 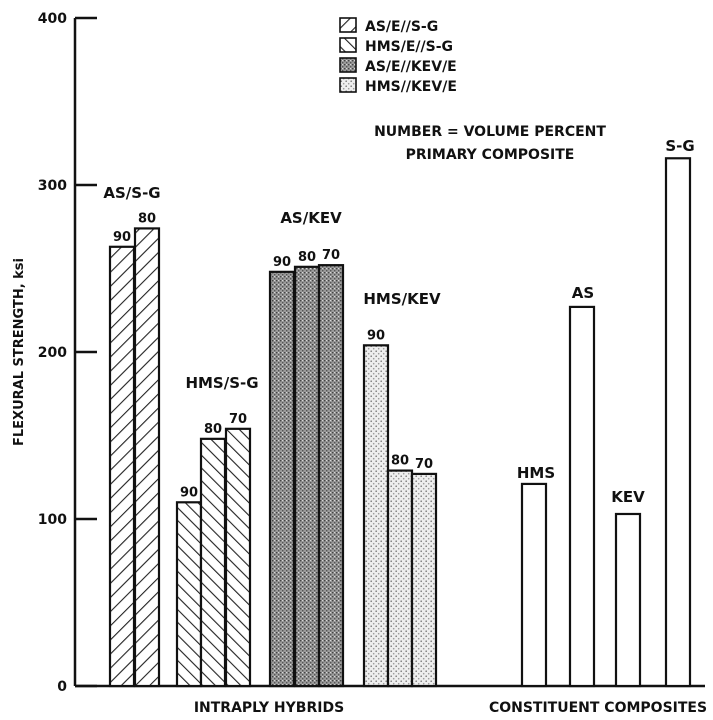 I want to click on group-label: HMS, so click(x=536, y=473).